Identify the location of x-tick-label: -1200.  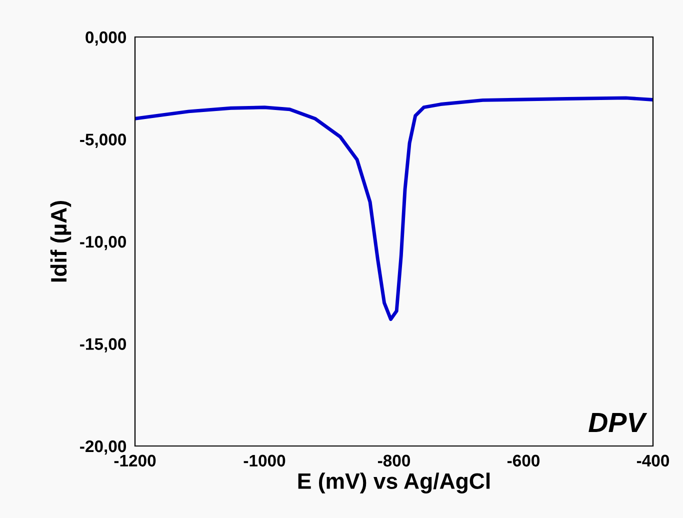
(135, 460).